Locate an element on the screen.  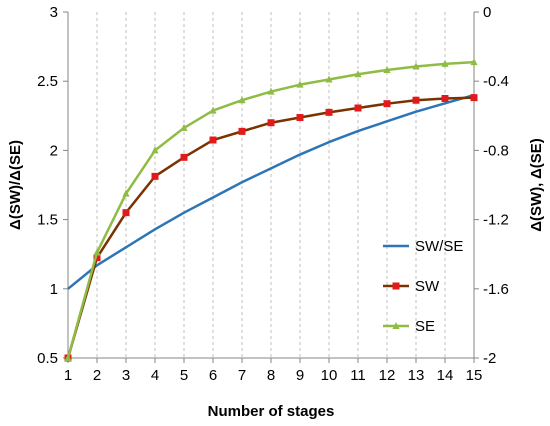
legend-item: SE is located at coordinates (409, 326).